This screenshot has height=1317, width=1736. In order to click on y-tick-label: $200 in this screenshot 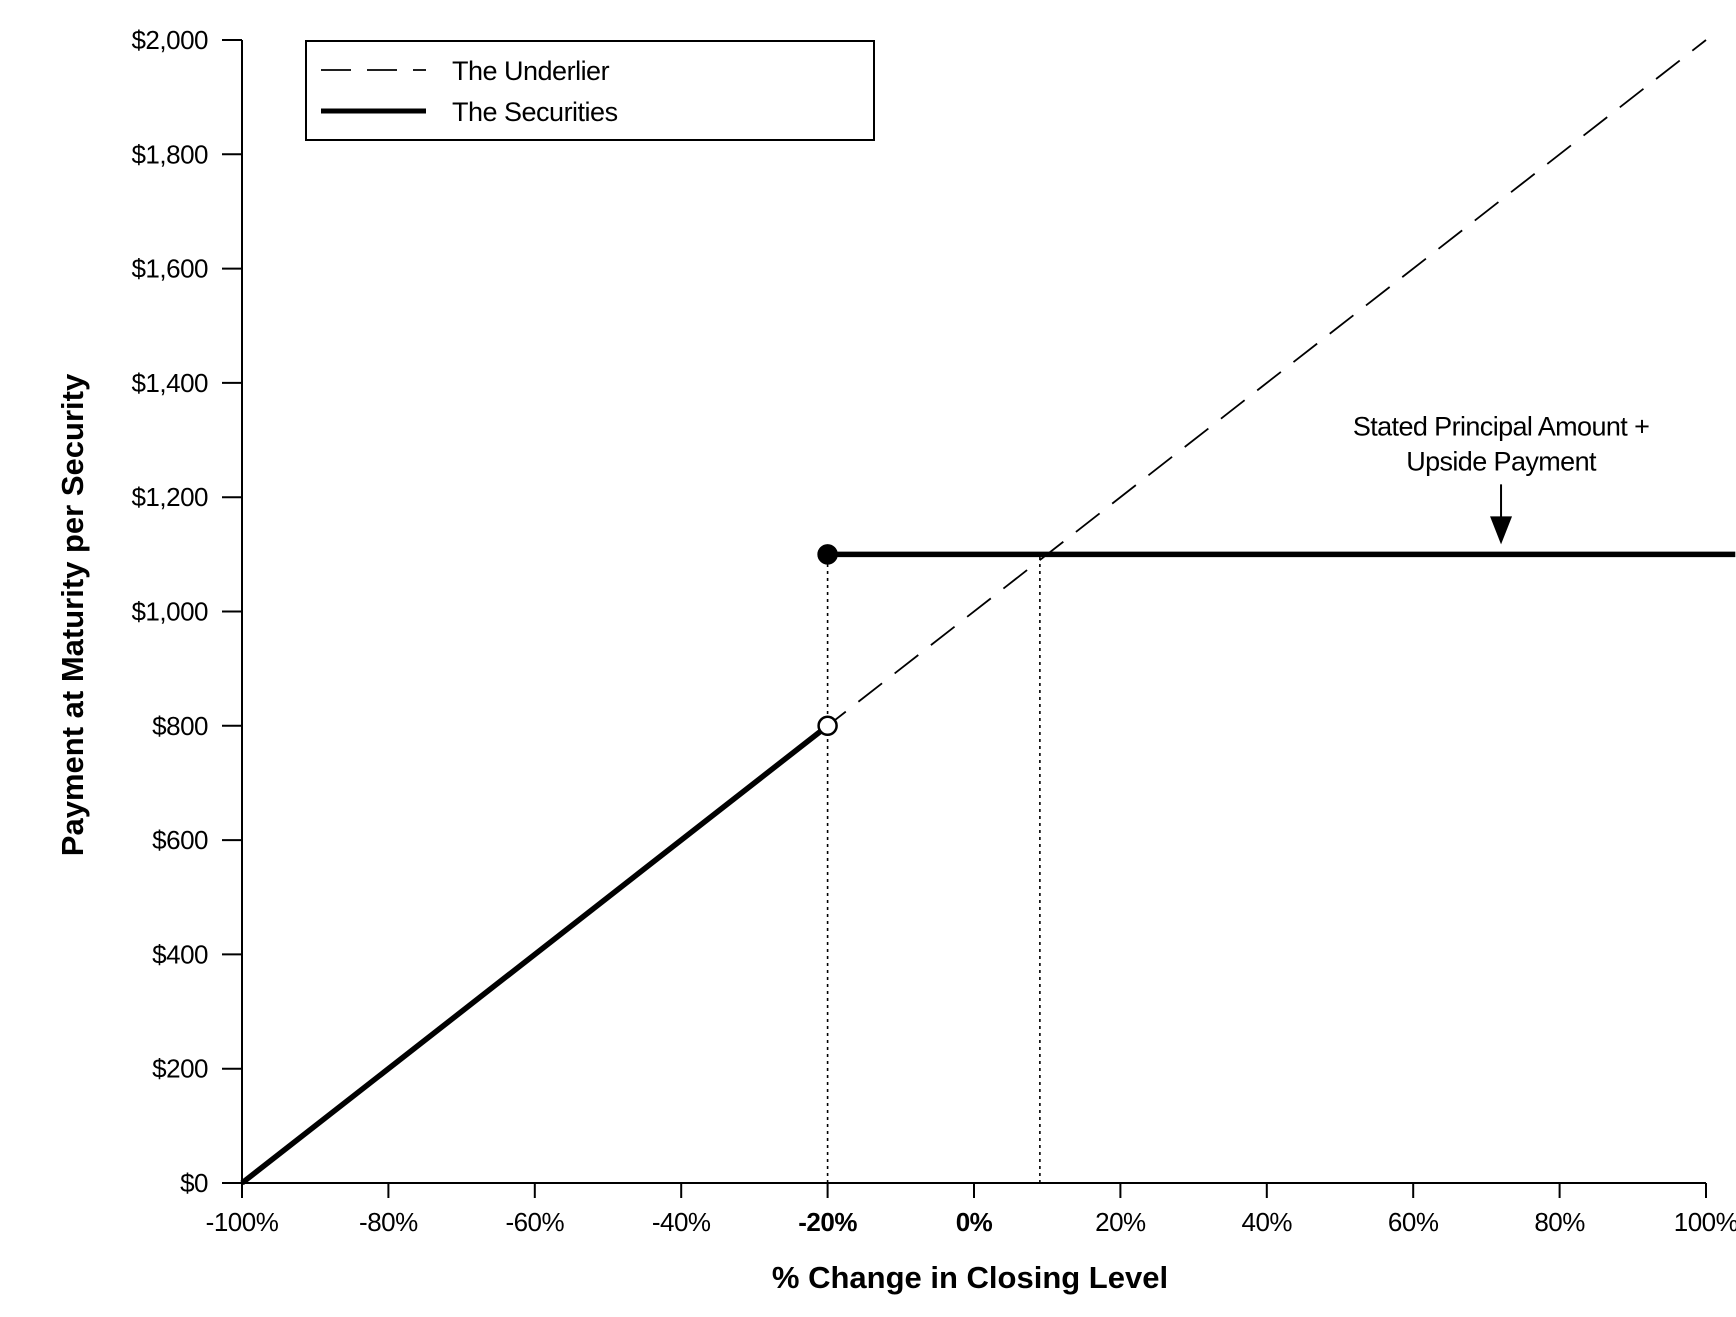, I will do `click(180, 1069)`.